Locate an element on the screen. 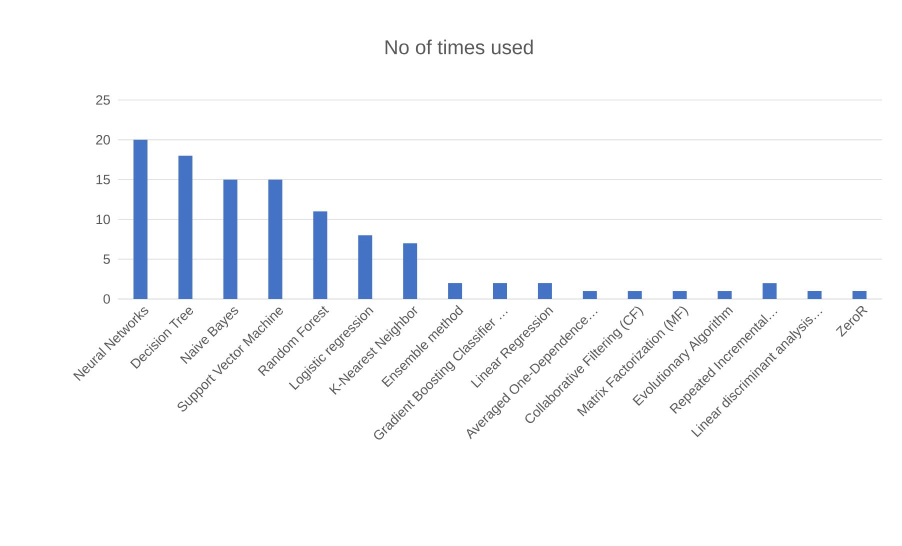 The height and width of the screenshot is (546, 902). y-tick-label: 0 is located at coordinates (107, 299).